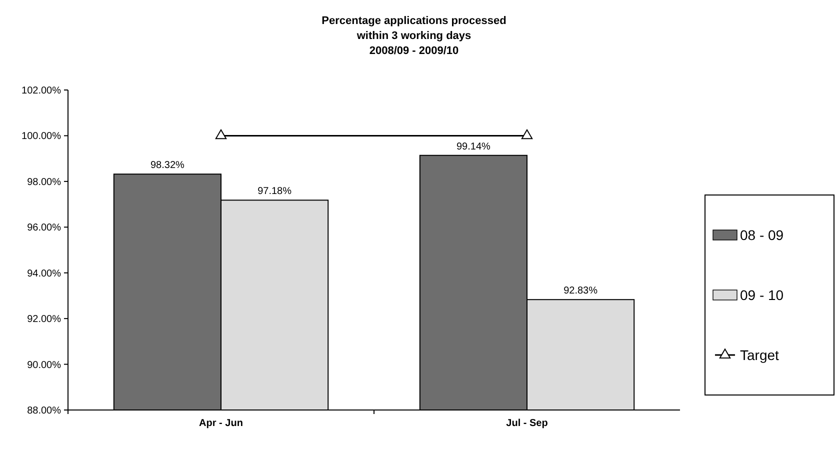 Image resolution: width=840 pixels, height=475 pixels. Describe the element at coordinates (275, 192) in the screenshot. I see `data-label: 97.18%` at that location.